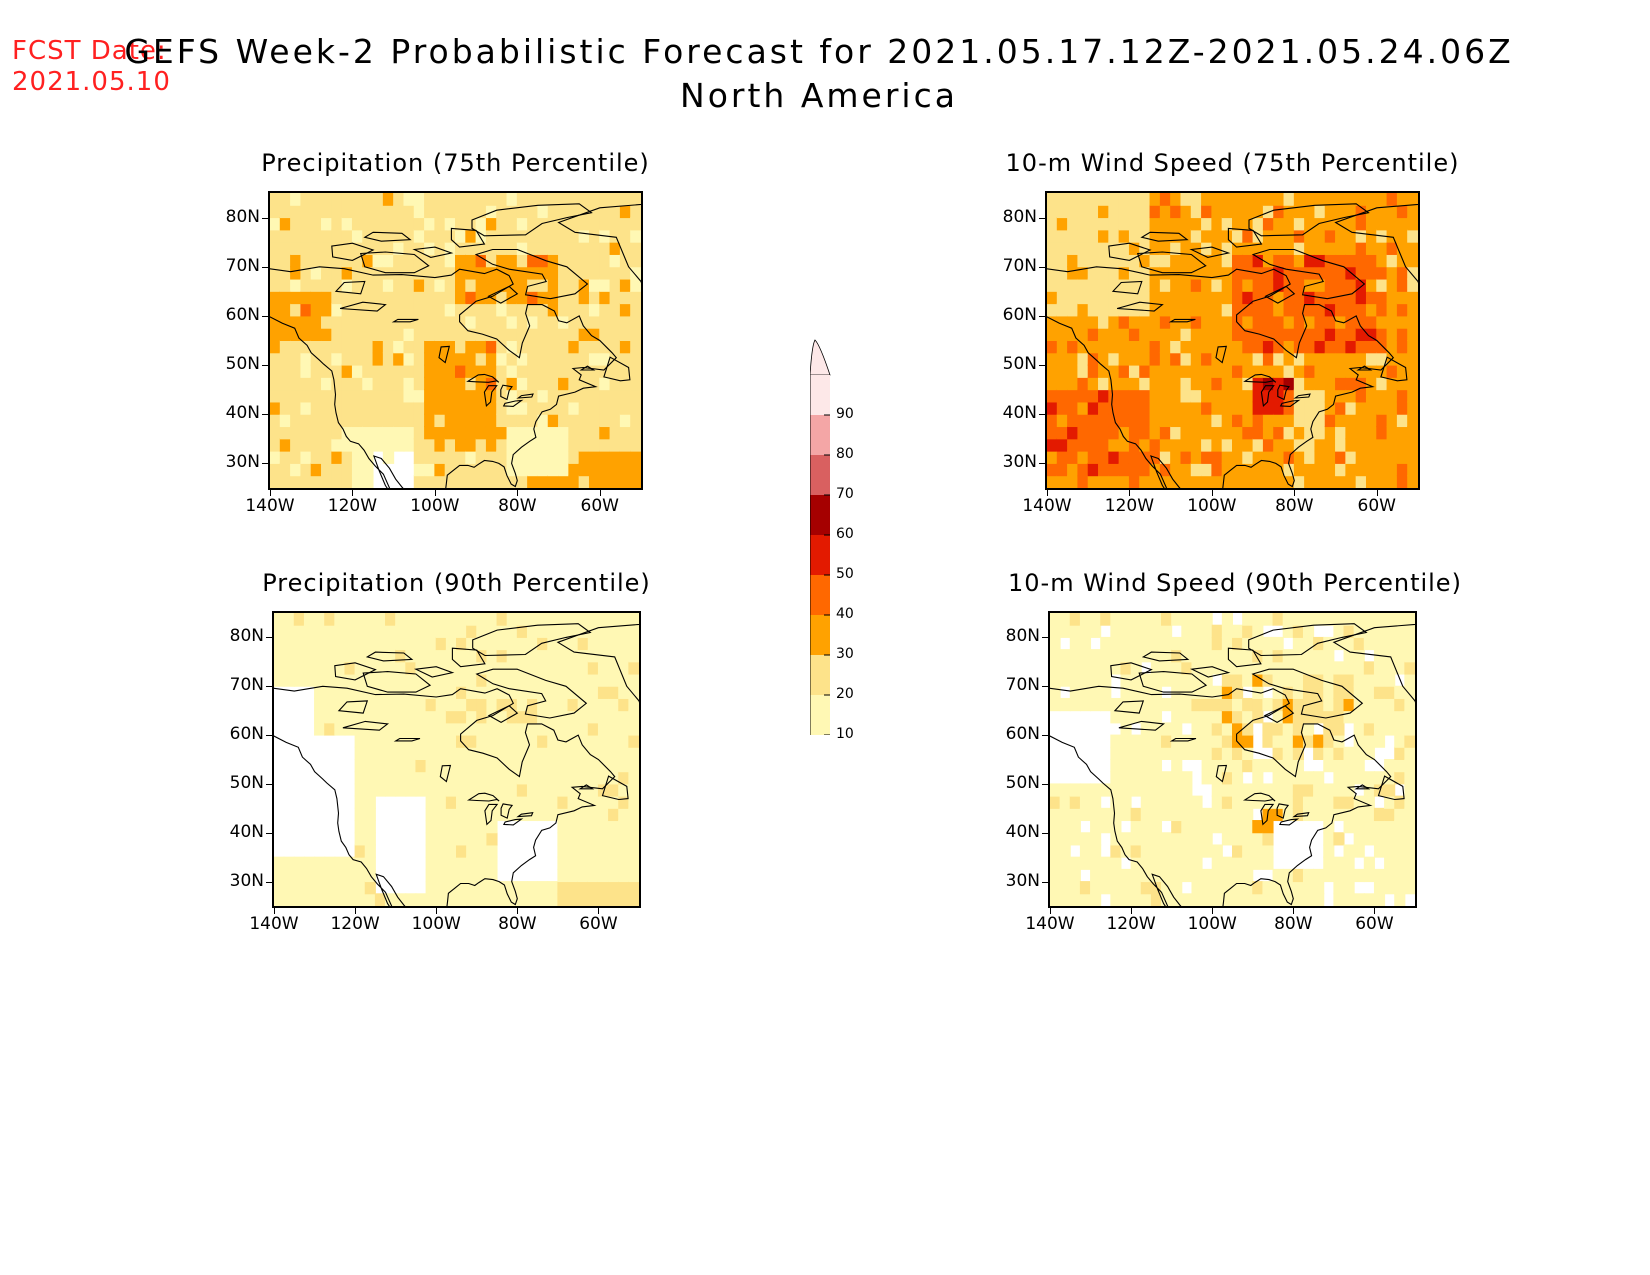  I want to click on map-plot, so click(1232, 340).